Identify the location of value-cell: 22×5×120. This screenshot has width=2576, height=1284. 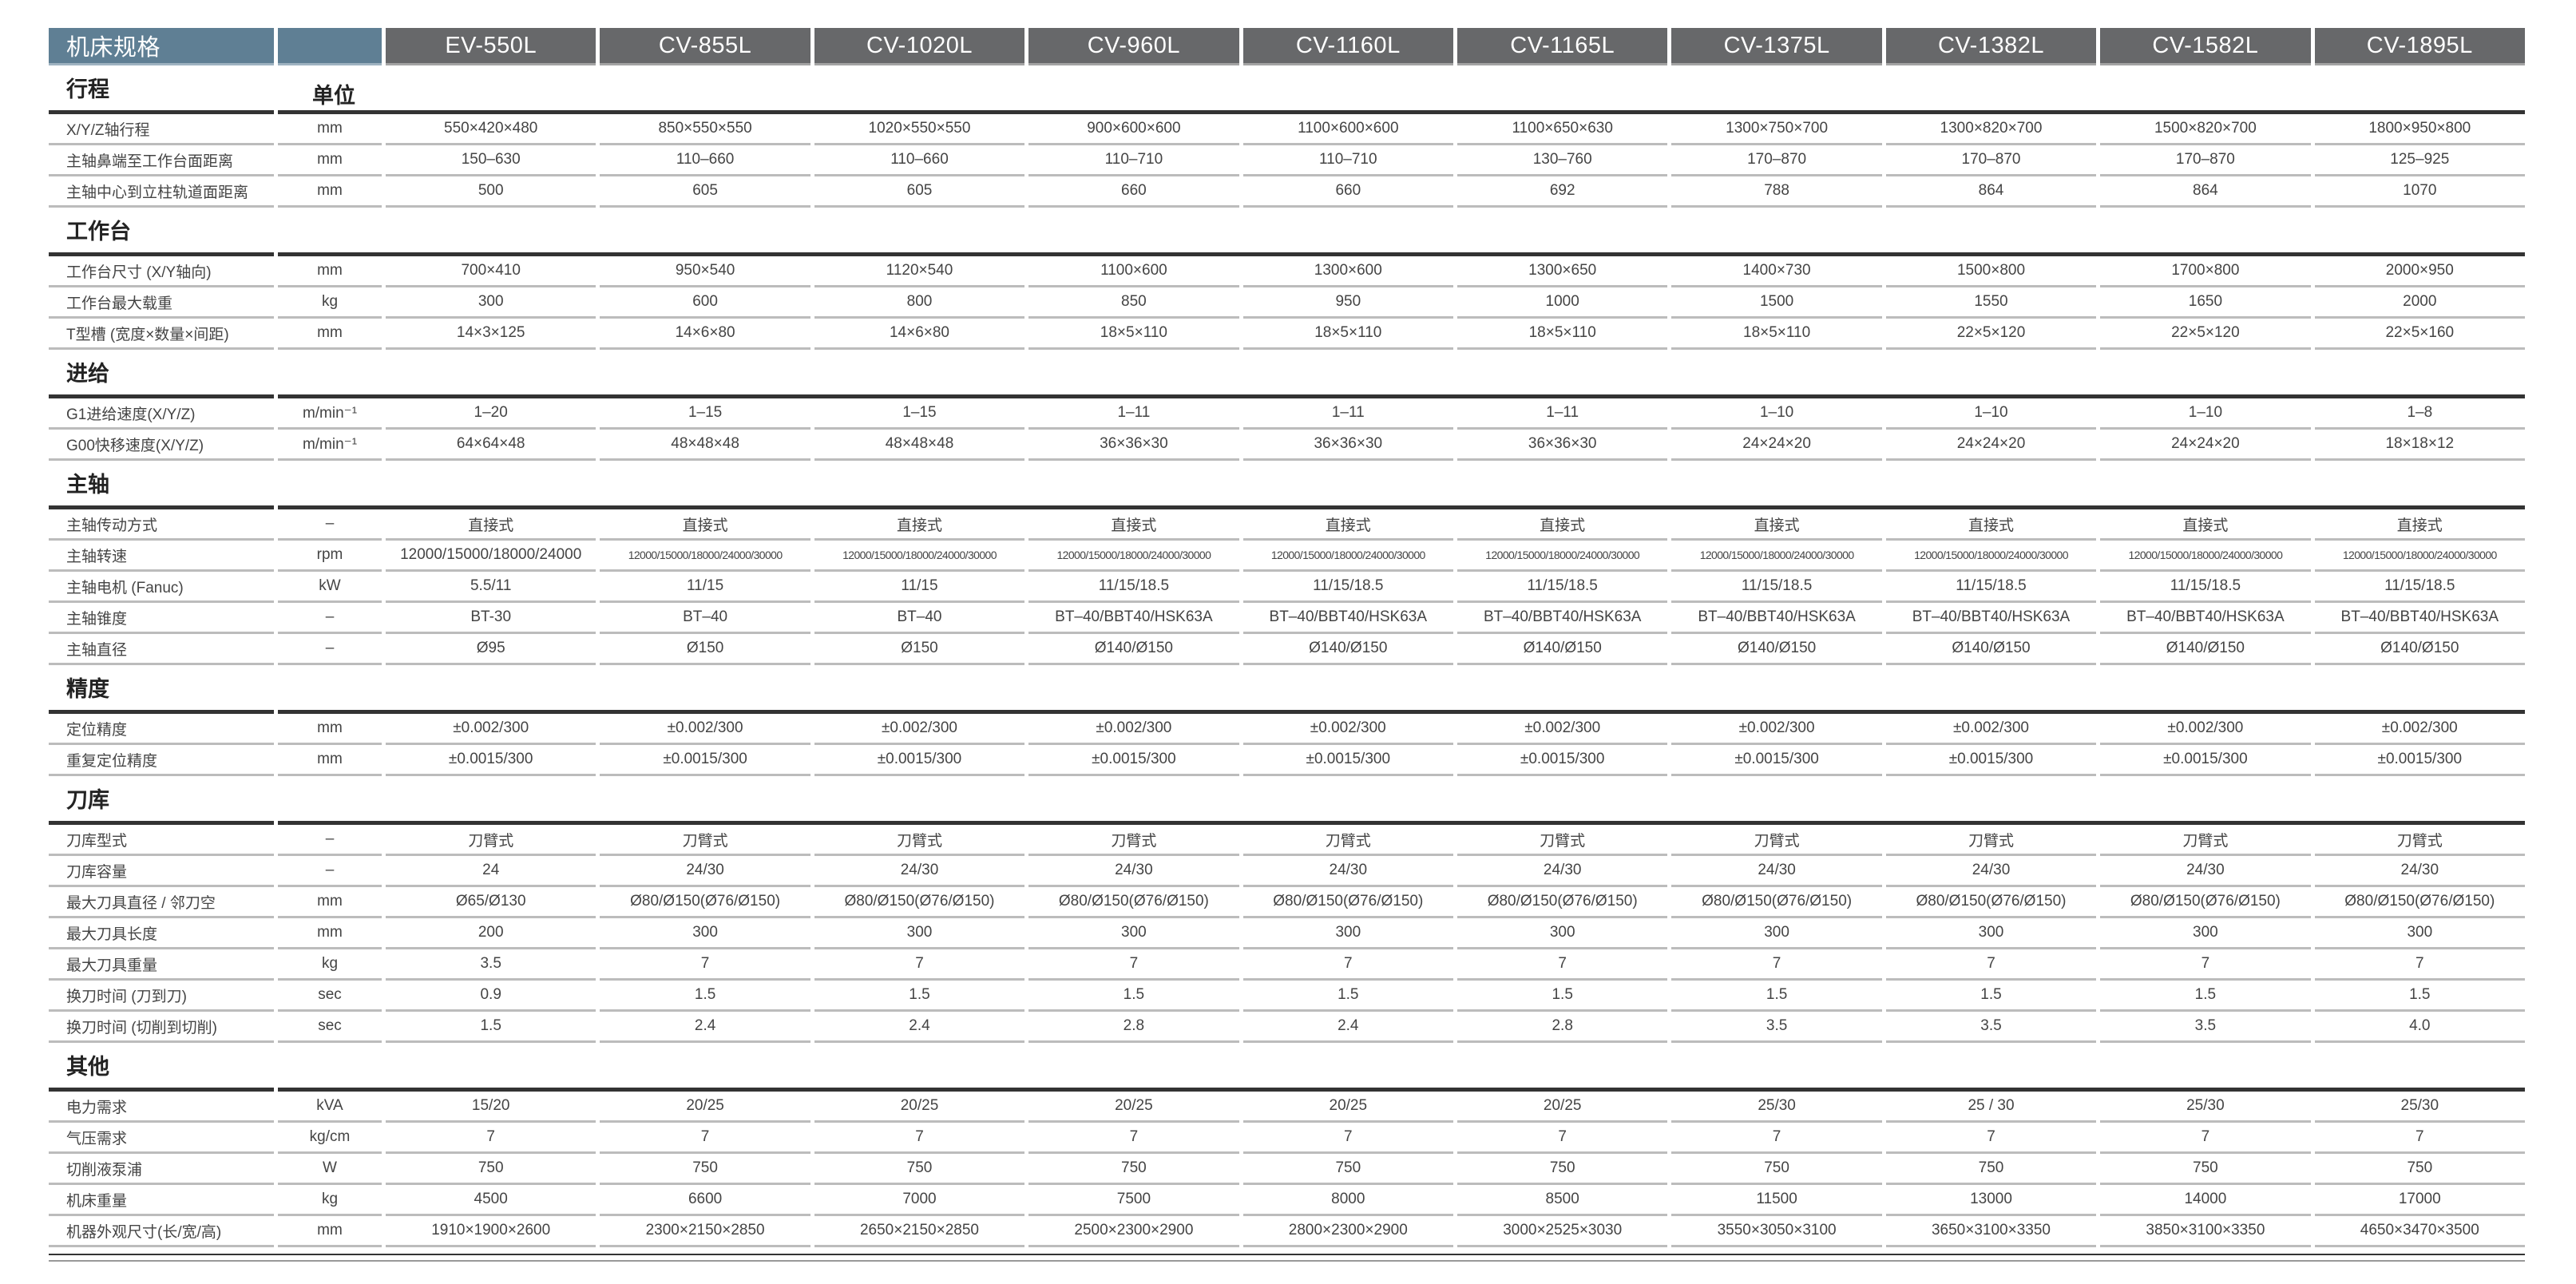
(2205, 334).